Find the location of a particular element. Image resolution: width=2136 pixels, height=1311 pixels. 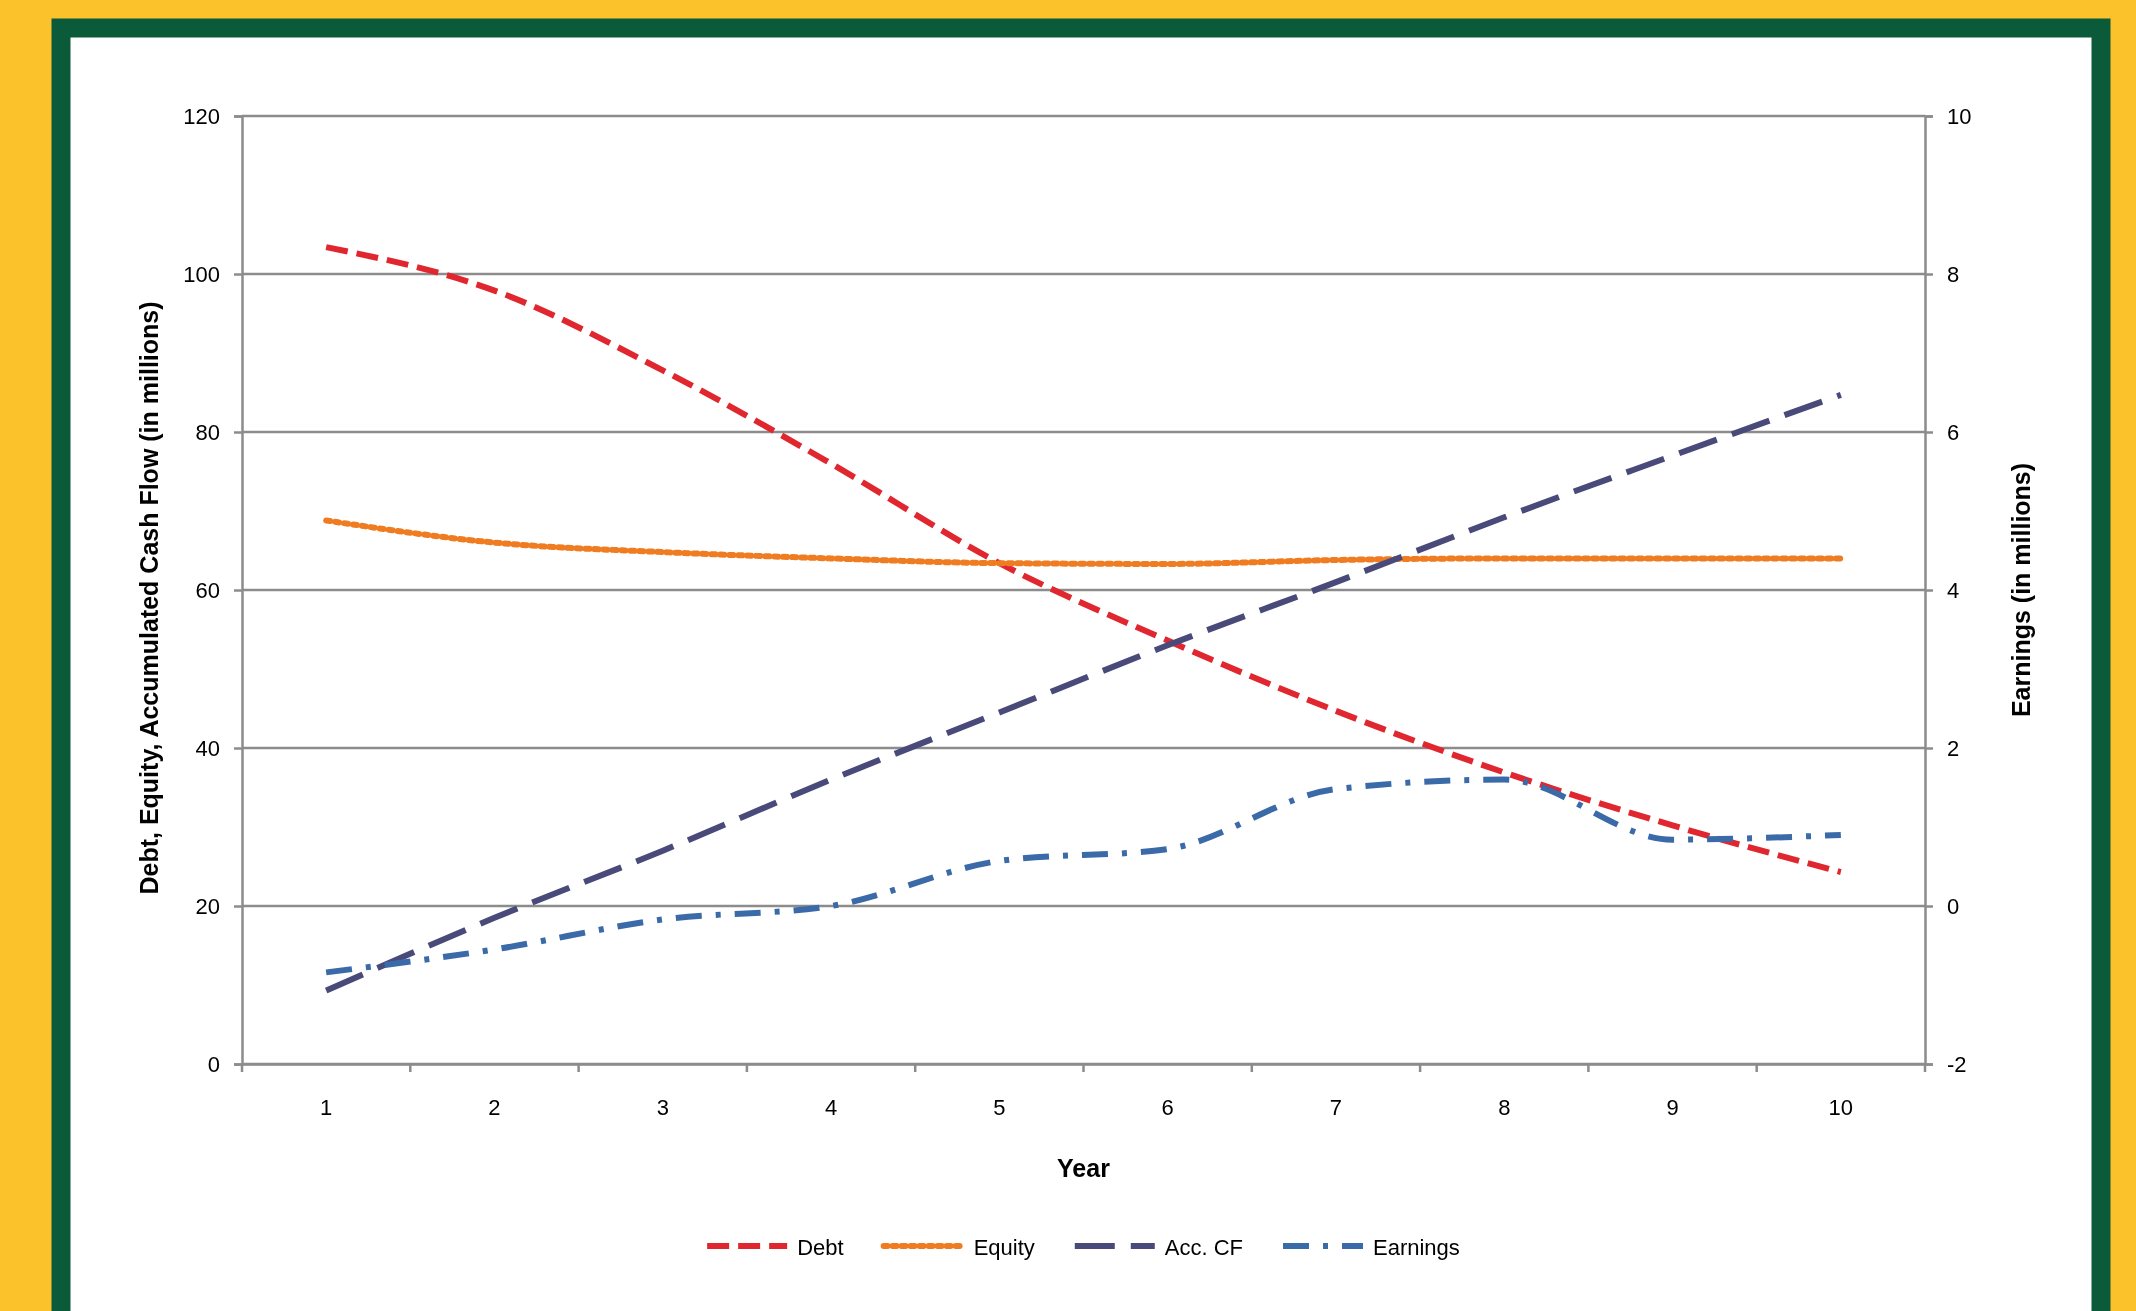

x-tick-label: 3 is located at coordinates (662, 1107).